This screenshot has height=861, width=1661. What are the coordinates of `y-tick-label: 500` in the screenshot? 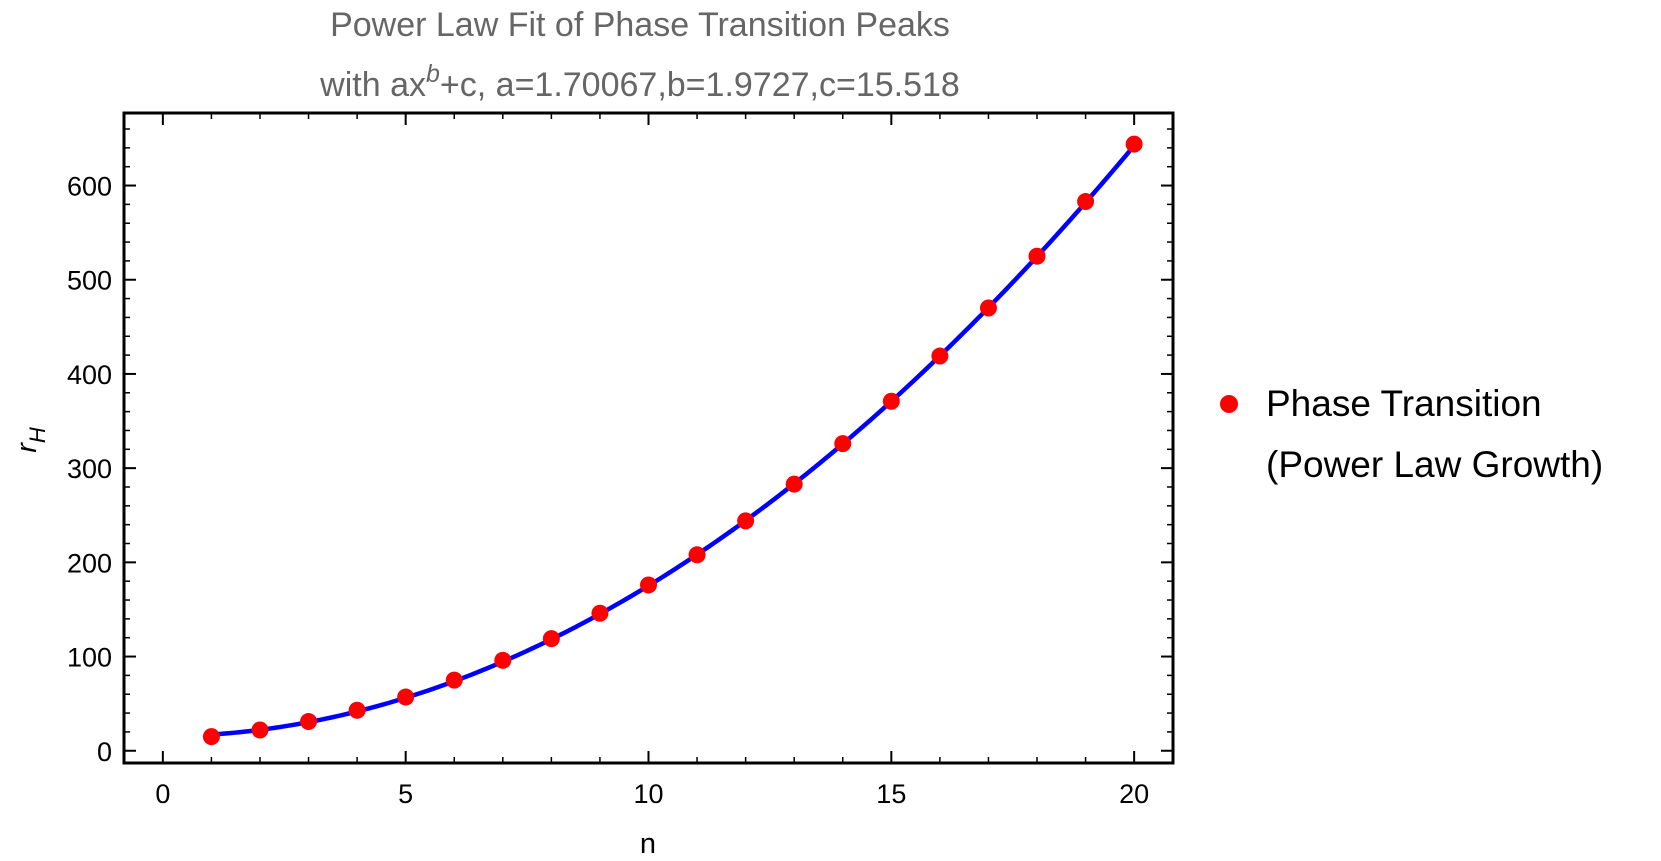 It's located at (89, 281).